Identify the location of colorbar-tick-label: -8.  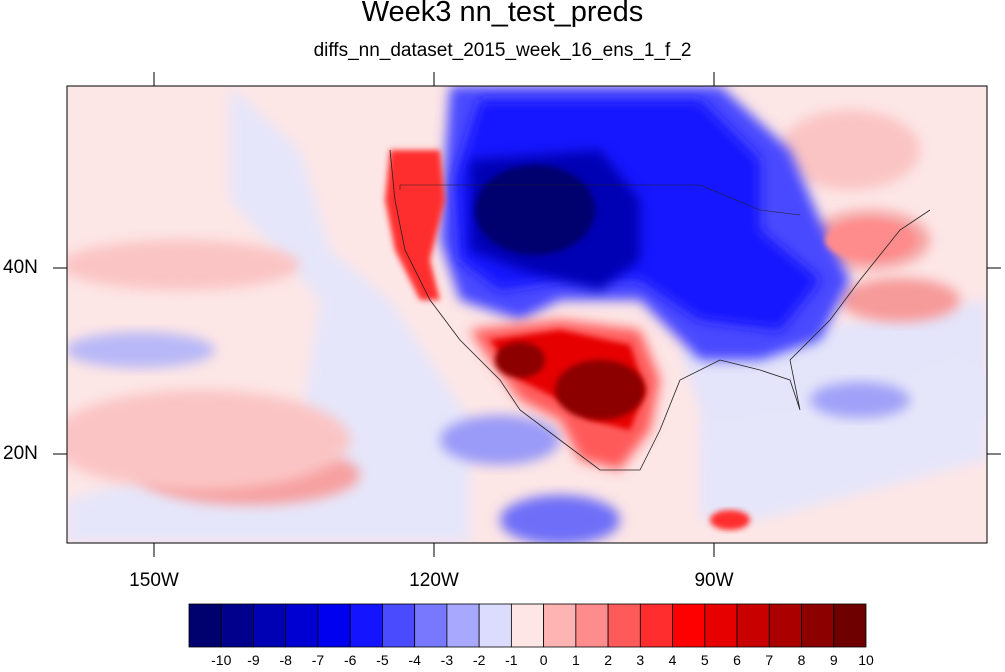
(285, 660).